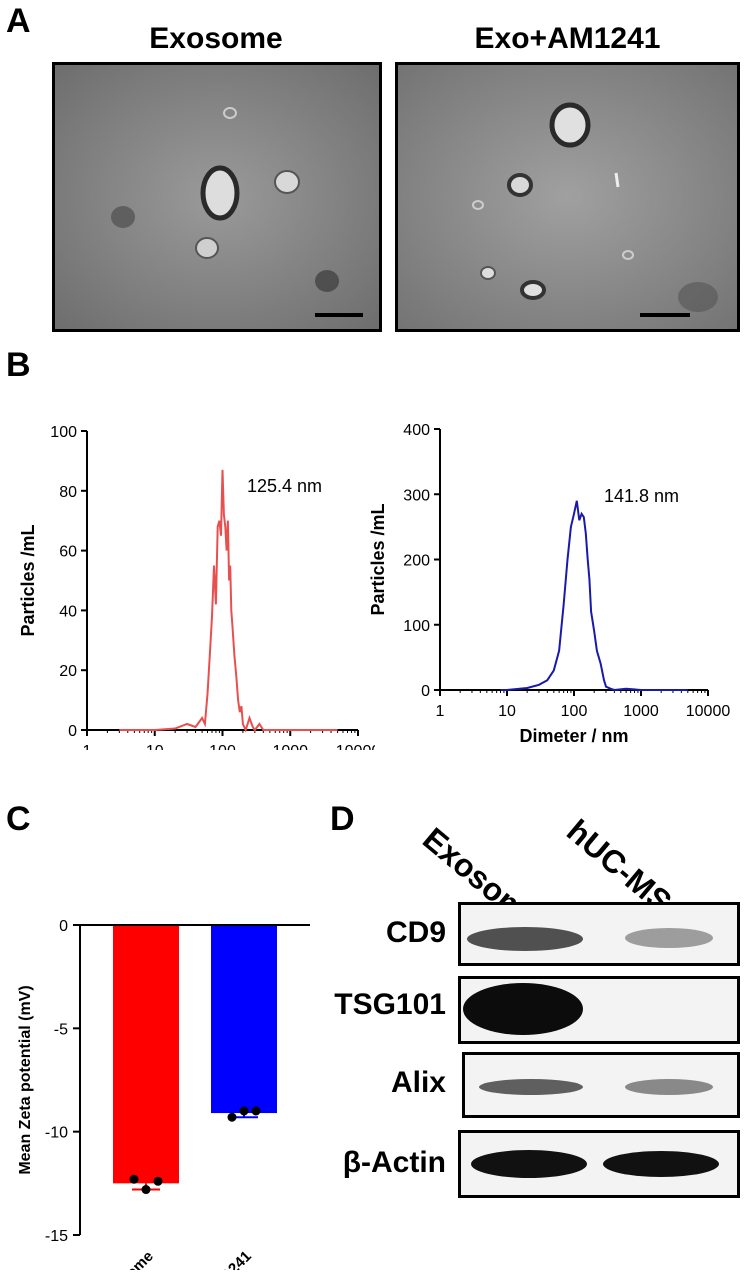 The image size is (750, 1273). What do you see at coordinates (390, 1004) in the screenshot?
I see `row-label-tsg101: TSG101` at bounding box center [390, 1004].